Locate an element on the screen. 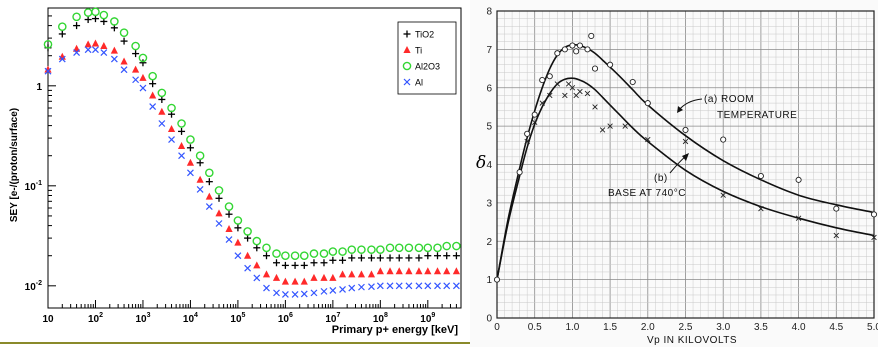 Image resolution: width=878 pixels, height=347 pixels. annotation-a-line1: (a) ROOM is located at coordinates (729, 99).